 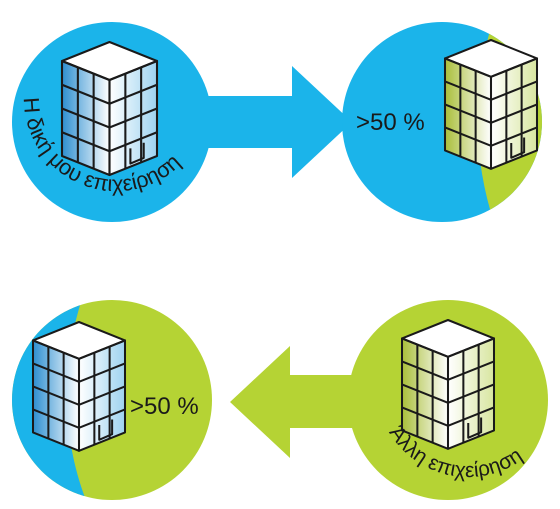 I want to click on majority-owned-node-bottom: >50 %, so click(x=112, y=400).